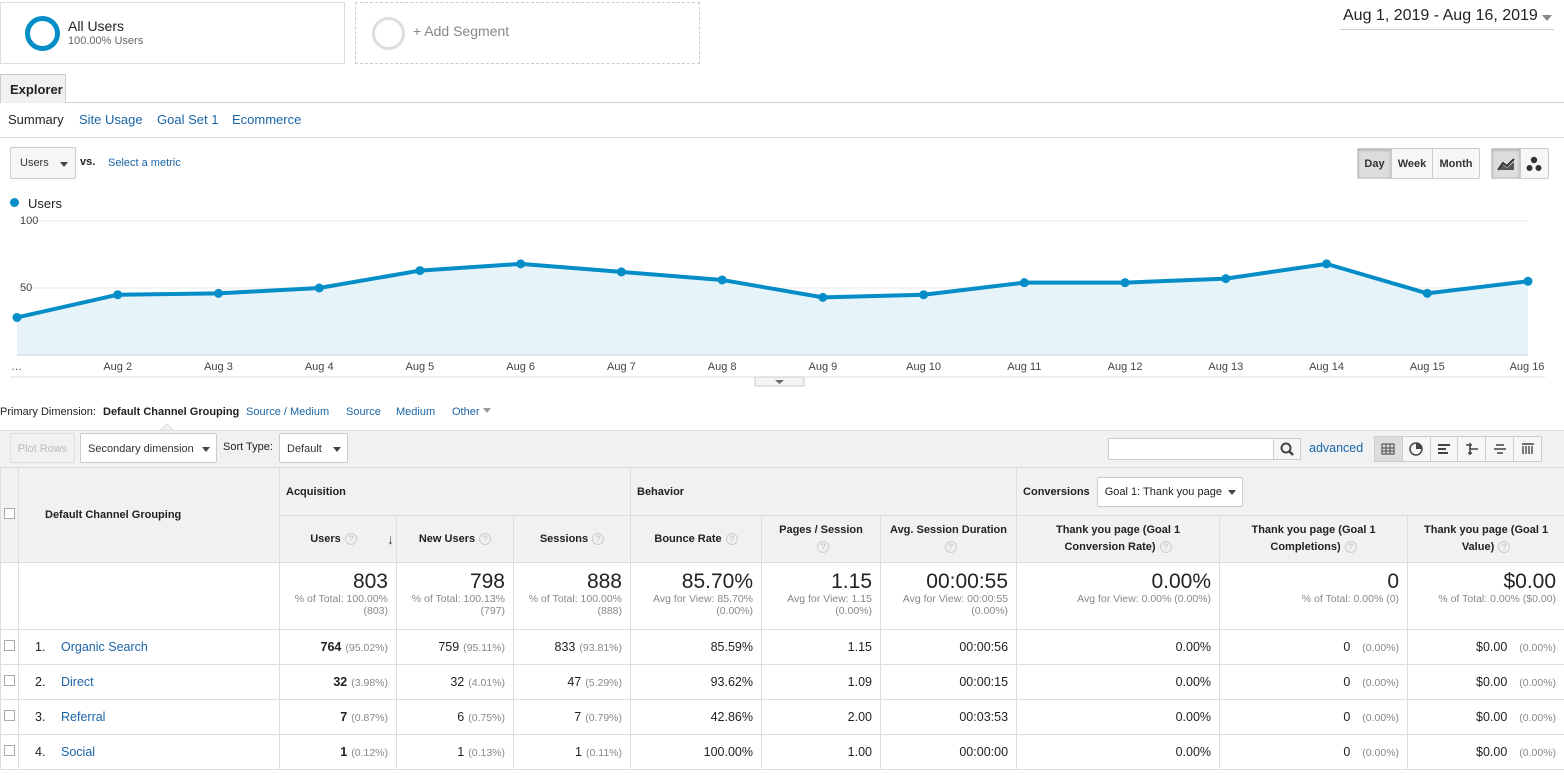 This screenshot has width=1564, height=777. Describe the element at coordinates (1118, 717) in the screenshot. I see `row-conversion-rate: 0.00%` at that location.